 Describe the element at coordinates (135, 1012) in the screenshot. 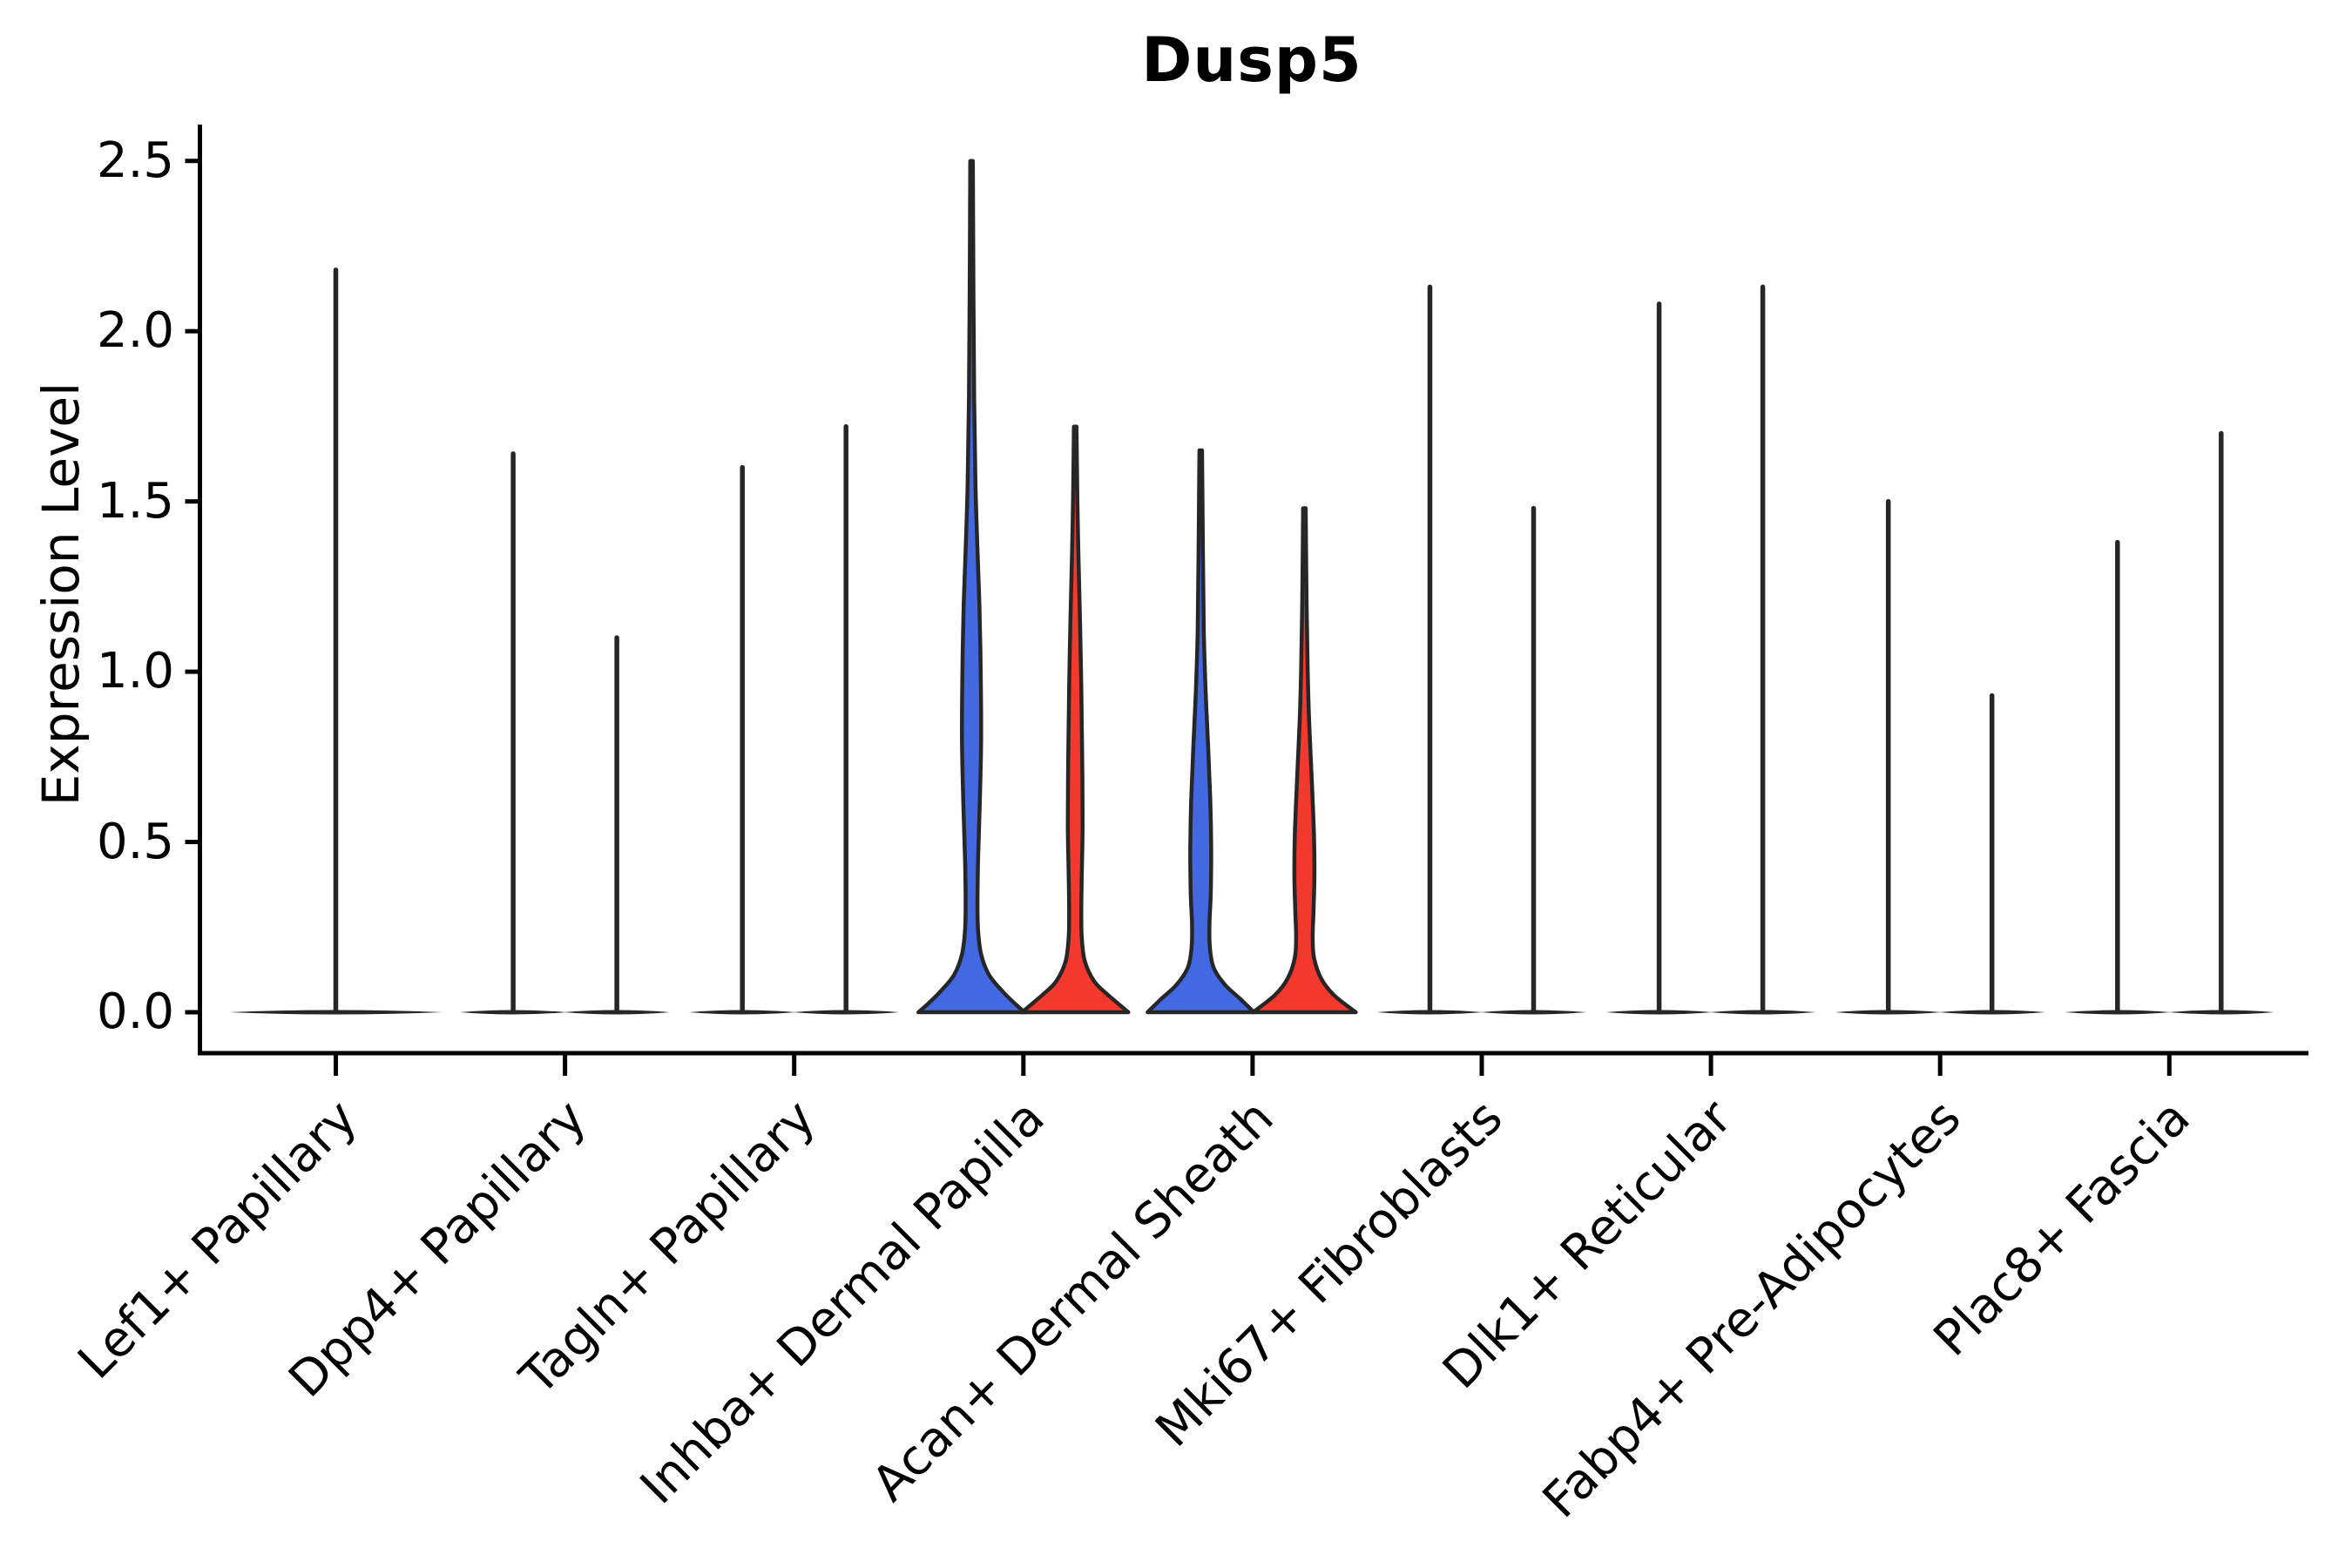

I see `y-tick-label: 0.0` at that location.